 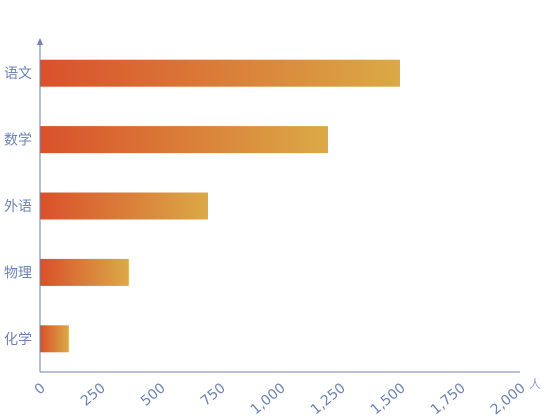 What do you see at coordinates (18, 207) in the screenshot?
I see `category-label: 外语` at bounding box center [18, 207].